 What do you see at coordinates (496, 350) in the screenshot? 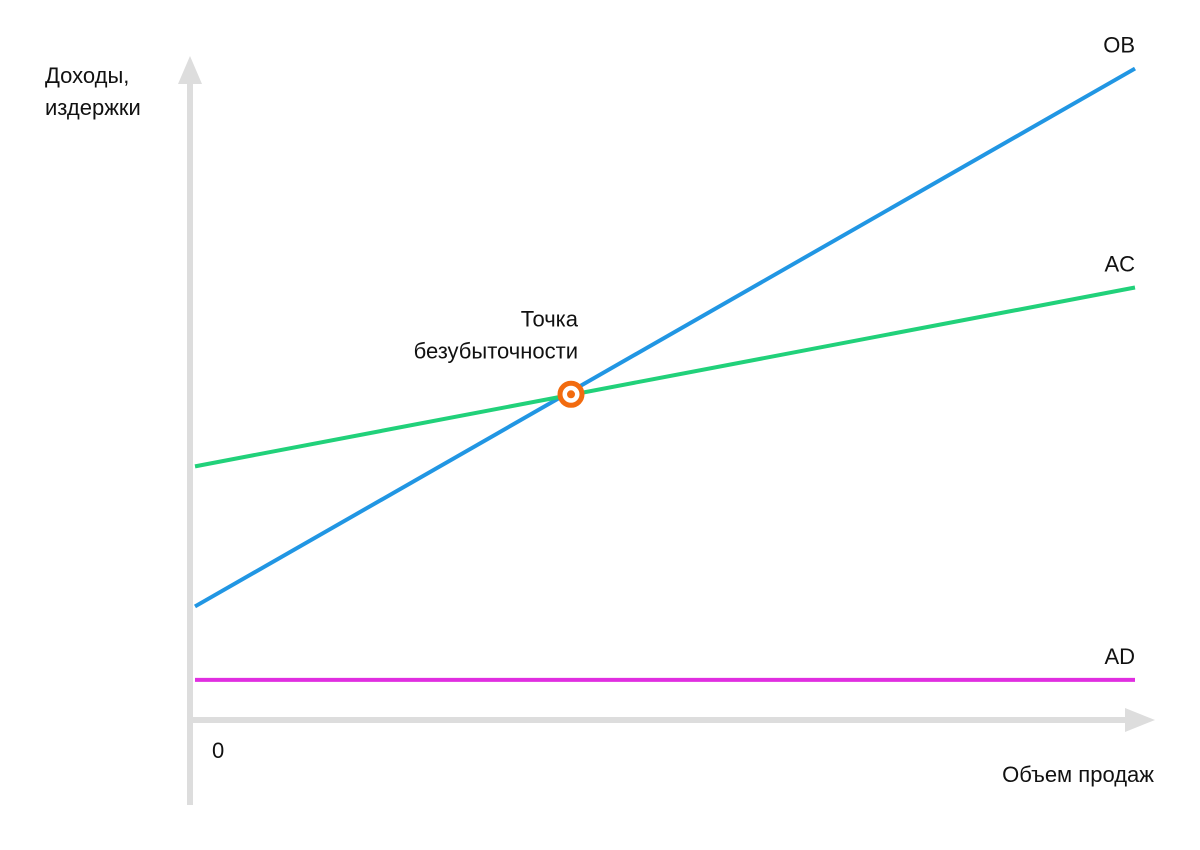
I see `breakeven-label-line-2: безубыточности` at bounding box center [496, 350].